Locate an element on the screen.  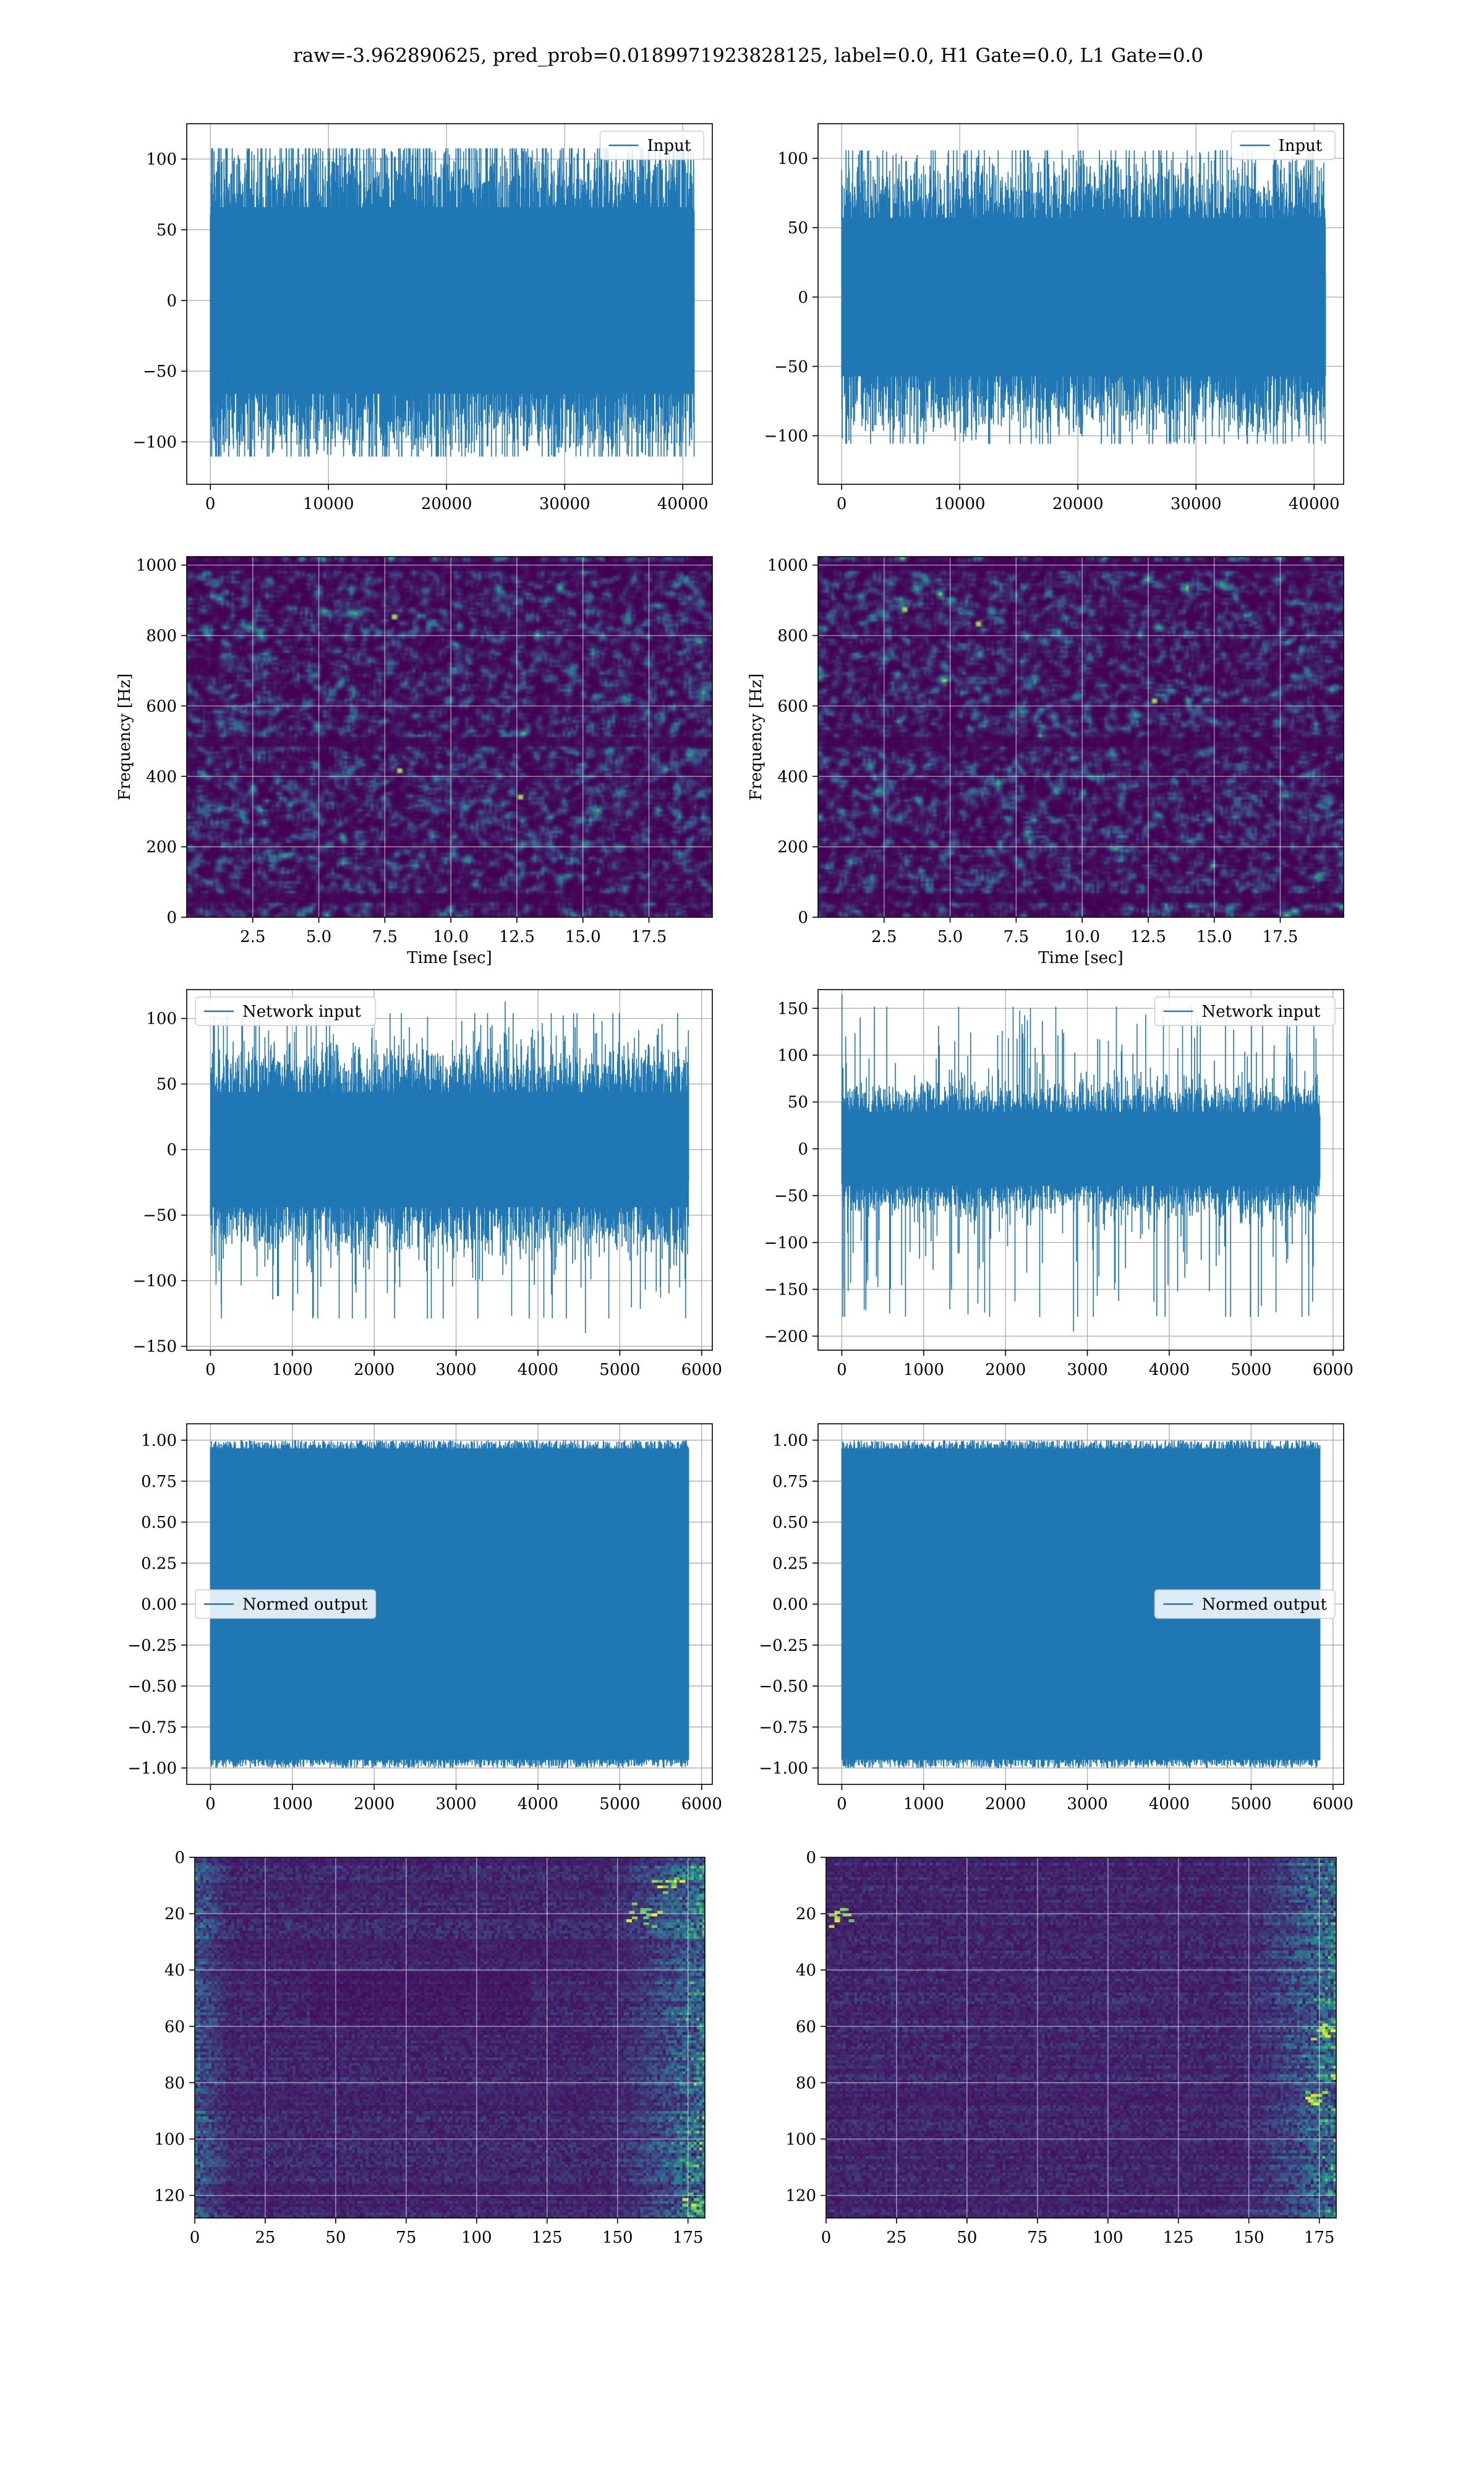
x-tick-label: 15.0 is located at coordinates (583, 937).